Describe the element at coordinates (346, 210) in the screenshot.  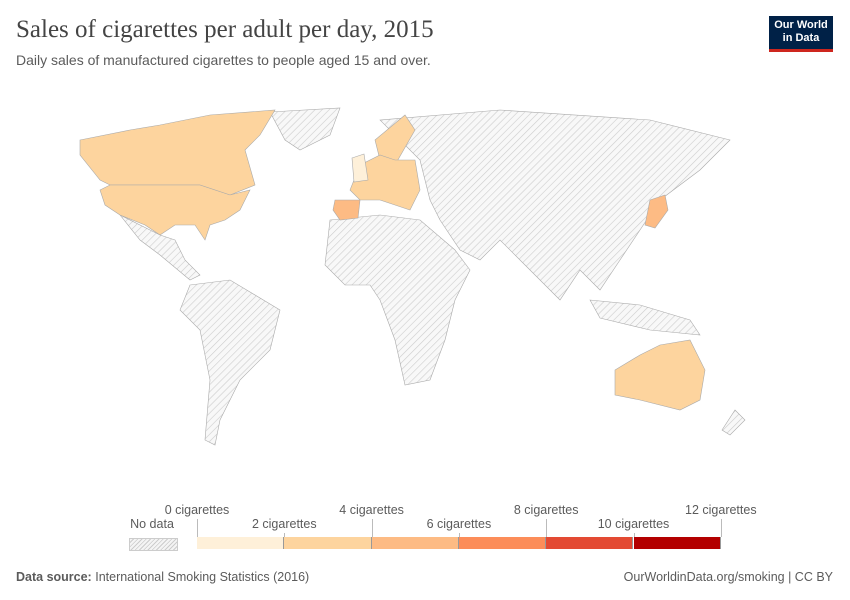
I see `region-spain` at that location.